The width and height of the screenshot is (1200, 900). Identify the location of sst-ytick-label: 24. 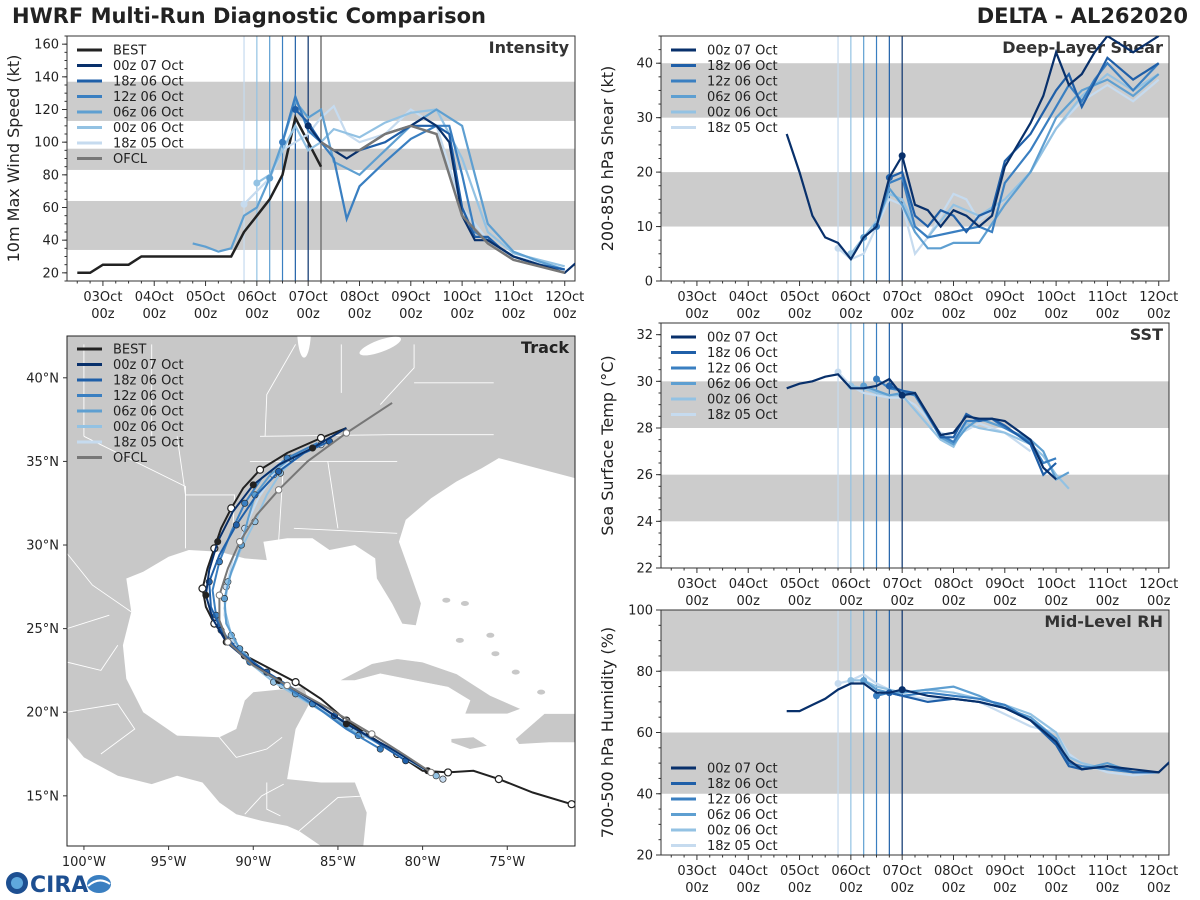
(644, 522).